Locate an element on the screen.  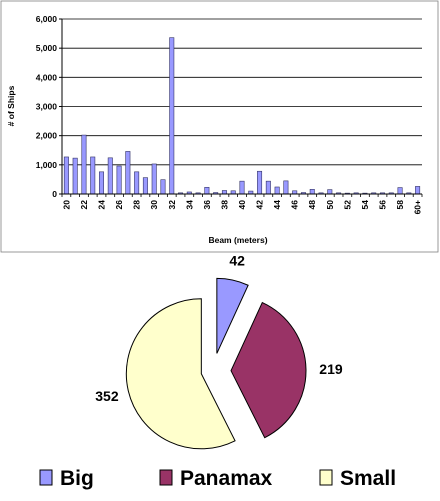
legend-label: Small is located at coordinates (368, 478).